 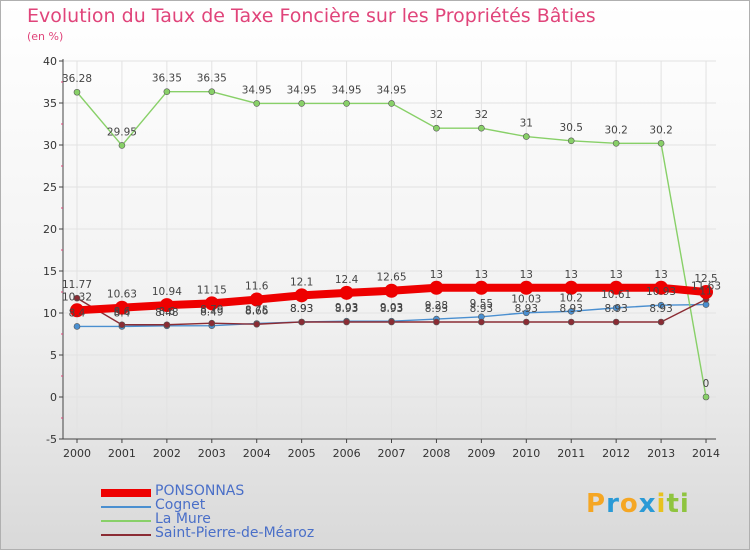 I want to click on x-tick-label: 2006, so click(x=347, y=453).